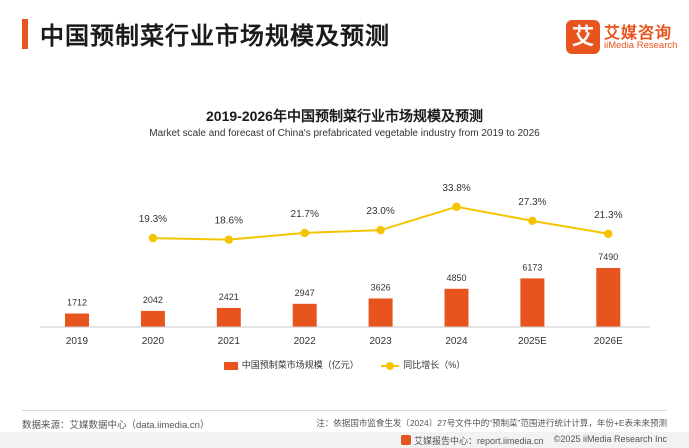  What do you see at coordinates (456, 341) in the screenshot?
I see `x-tick-label-2024: 2024` at bounding box center [456, 341].